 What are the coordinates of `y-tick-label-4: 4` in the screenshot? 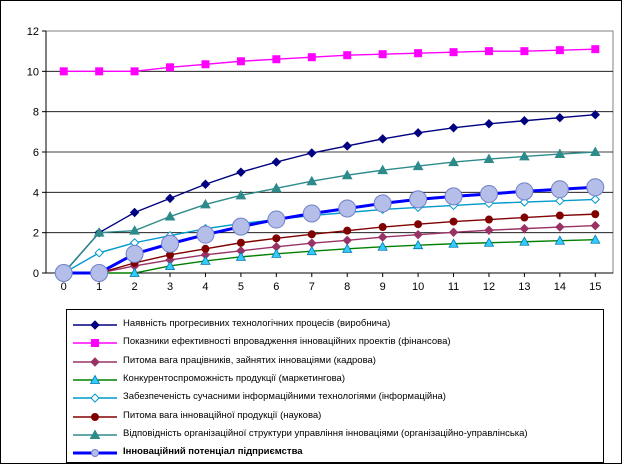 It's located at (36, 193).